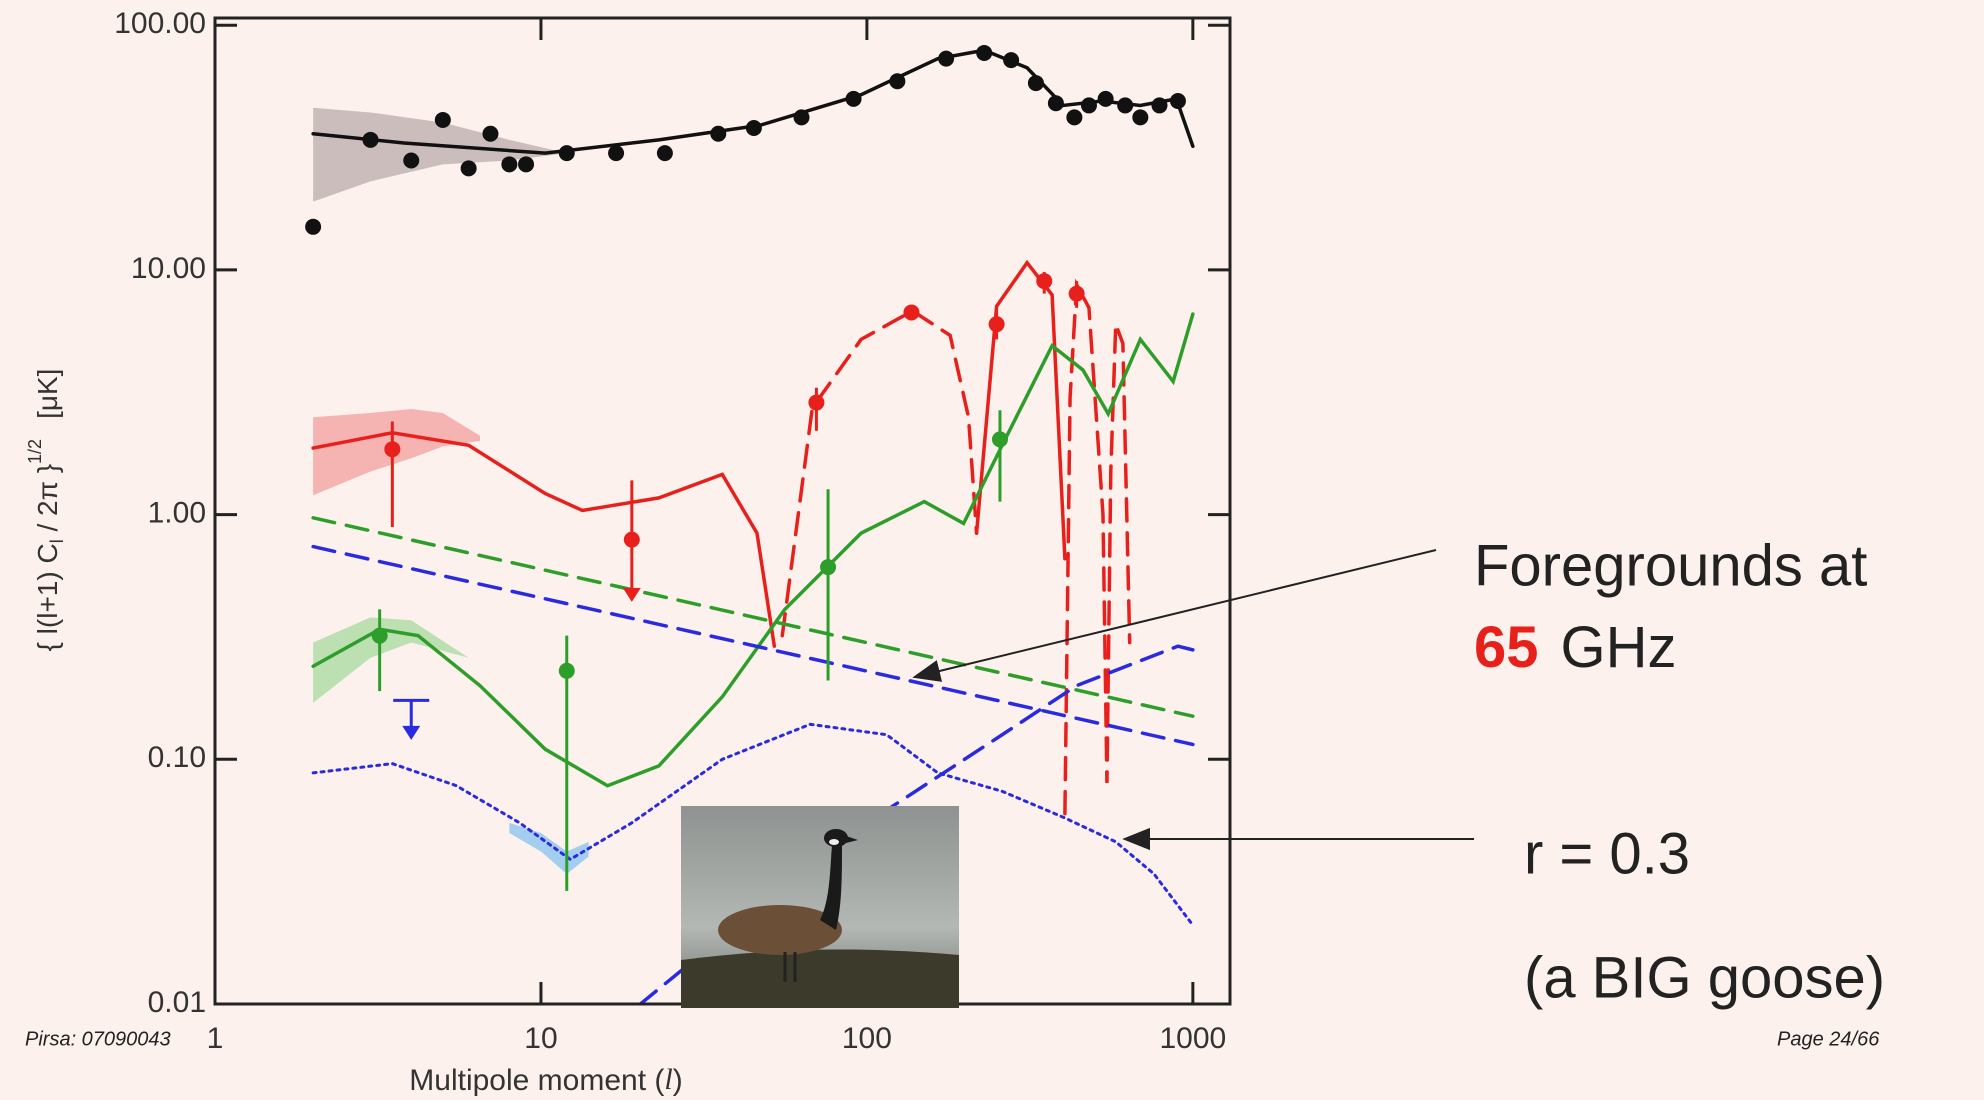 The image size is (1984, 1100). I want to click on x-label-var: l, so click(668, 1079).